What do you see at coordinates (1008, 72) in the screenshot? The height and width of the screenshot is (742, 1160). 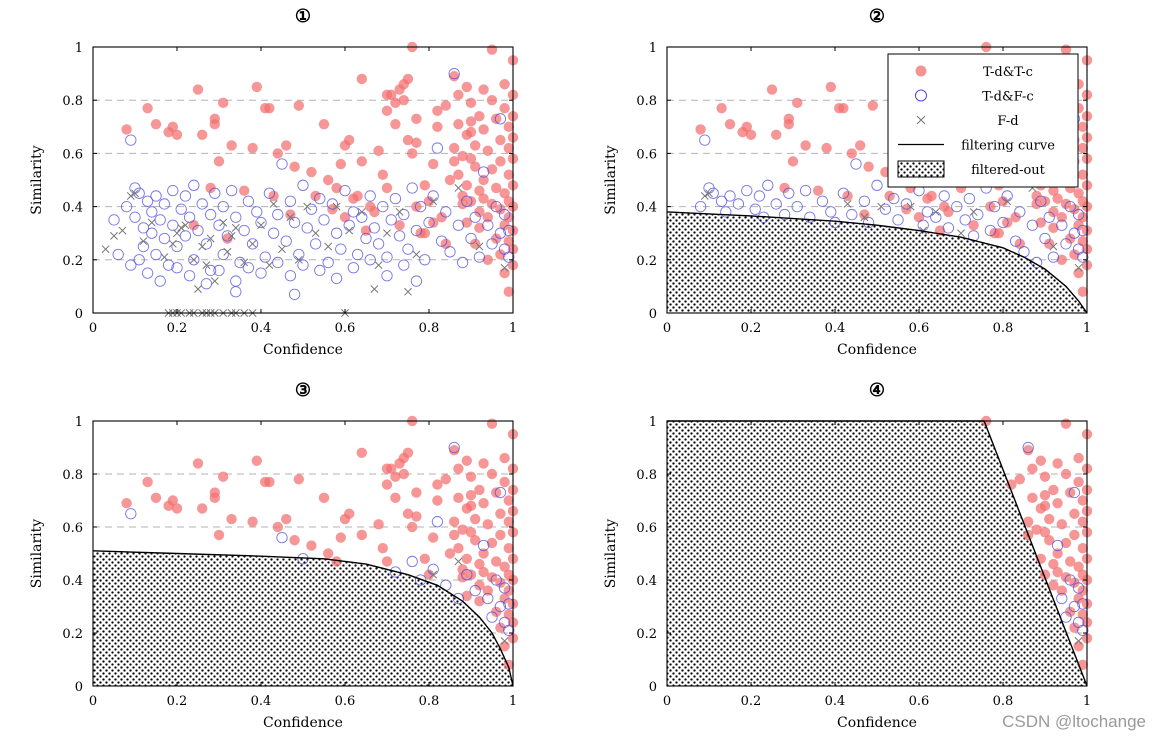 I see `legend-entry-label: T-d&T-c` at bounding box center [1008, 72].